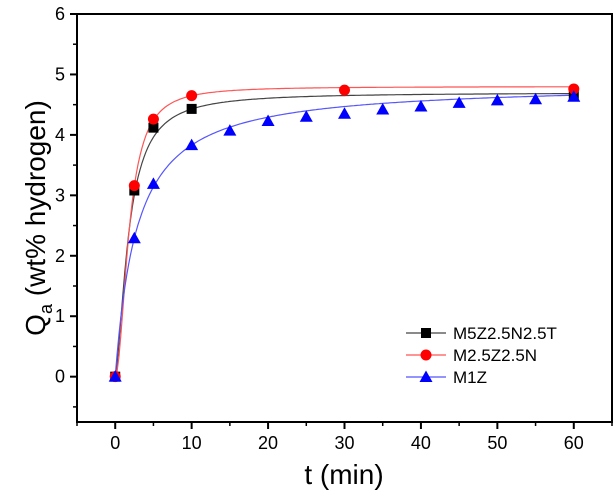  Describe the element at coordinates (35, 325) in the screenshot. I see `y-label-main: Q` at that location.